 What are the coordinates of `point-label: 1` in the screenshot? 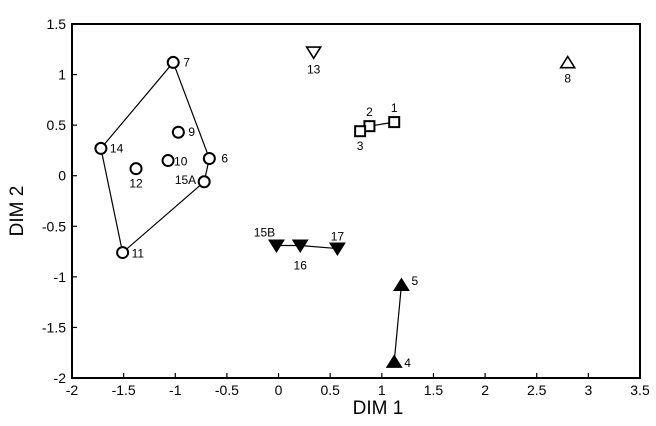 It's located at (394, 108).